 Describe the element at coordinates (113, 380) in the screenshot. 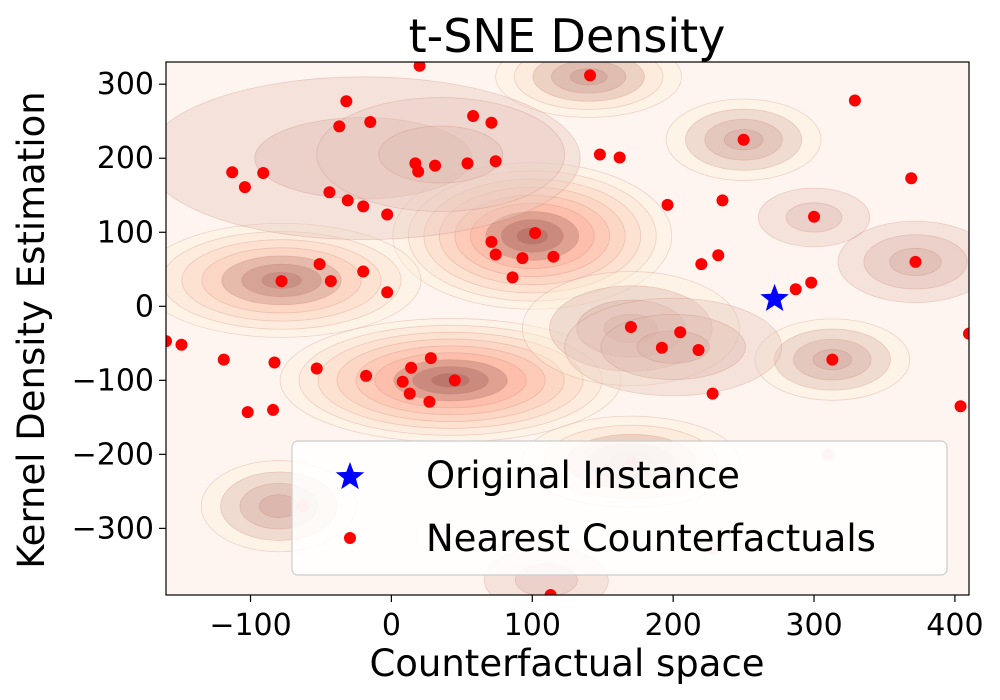

I see `y-tick-label: −100` at that location.